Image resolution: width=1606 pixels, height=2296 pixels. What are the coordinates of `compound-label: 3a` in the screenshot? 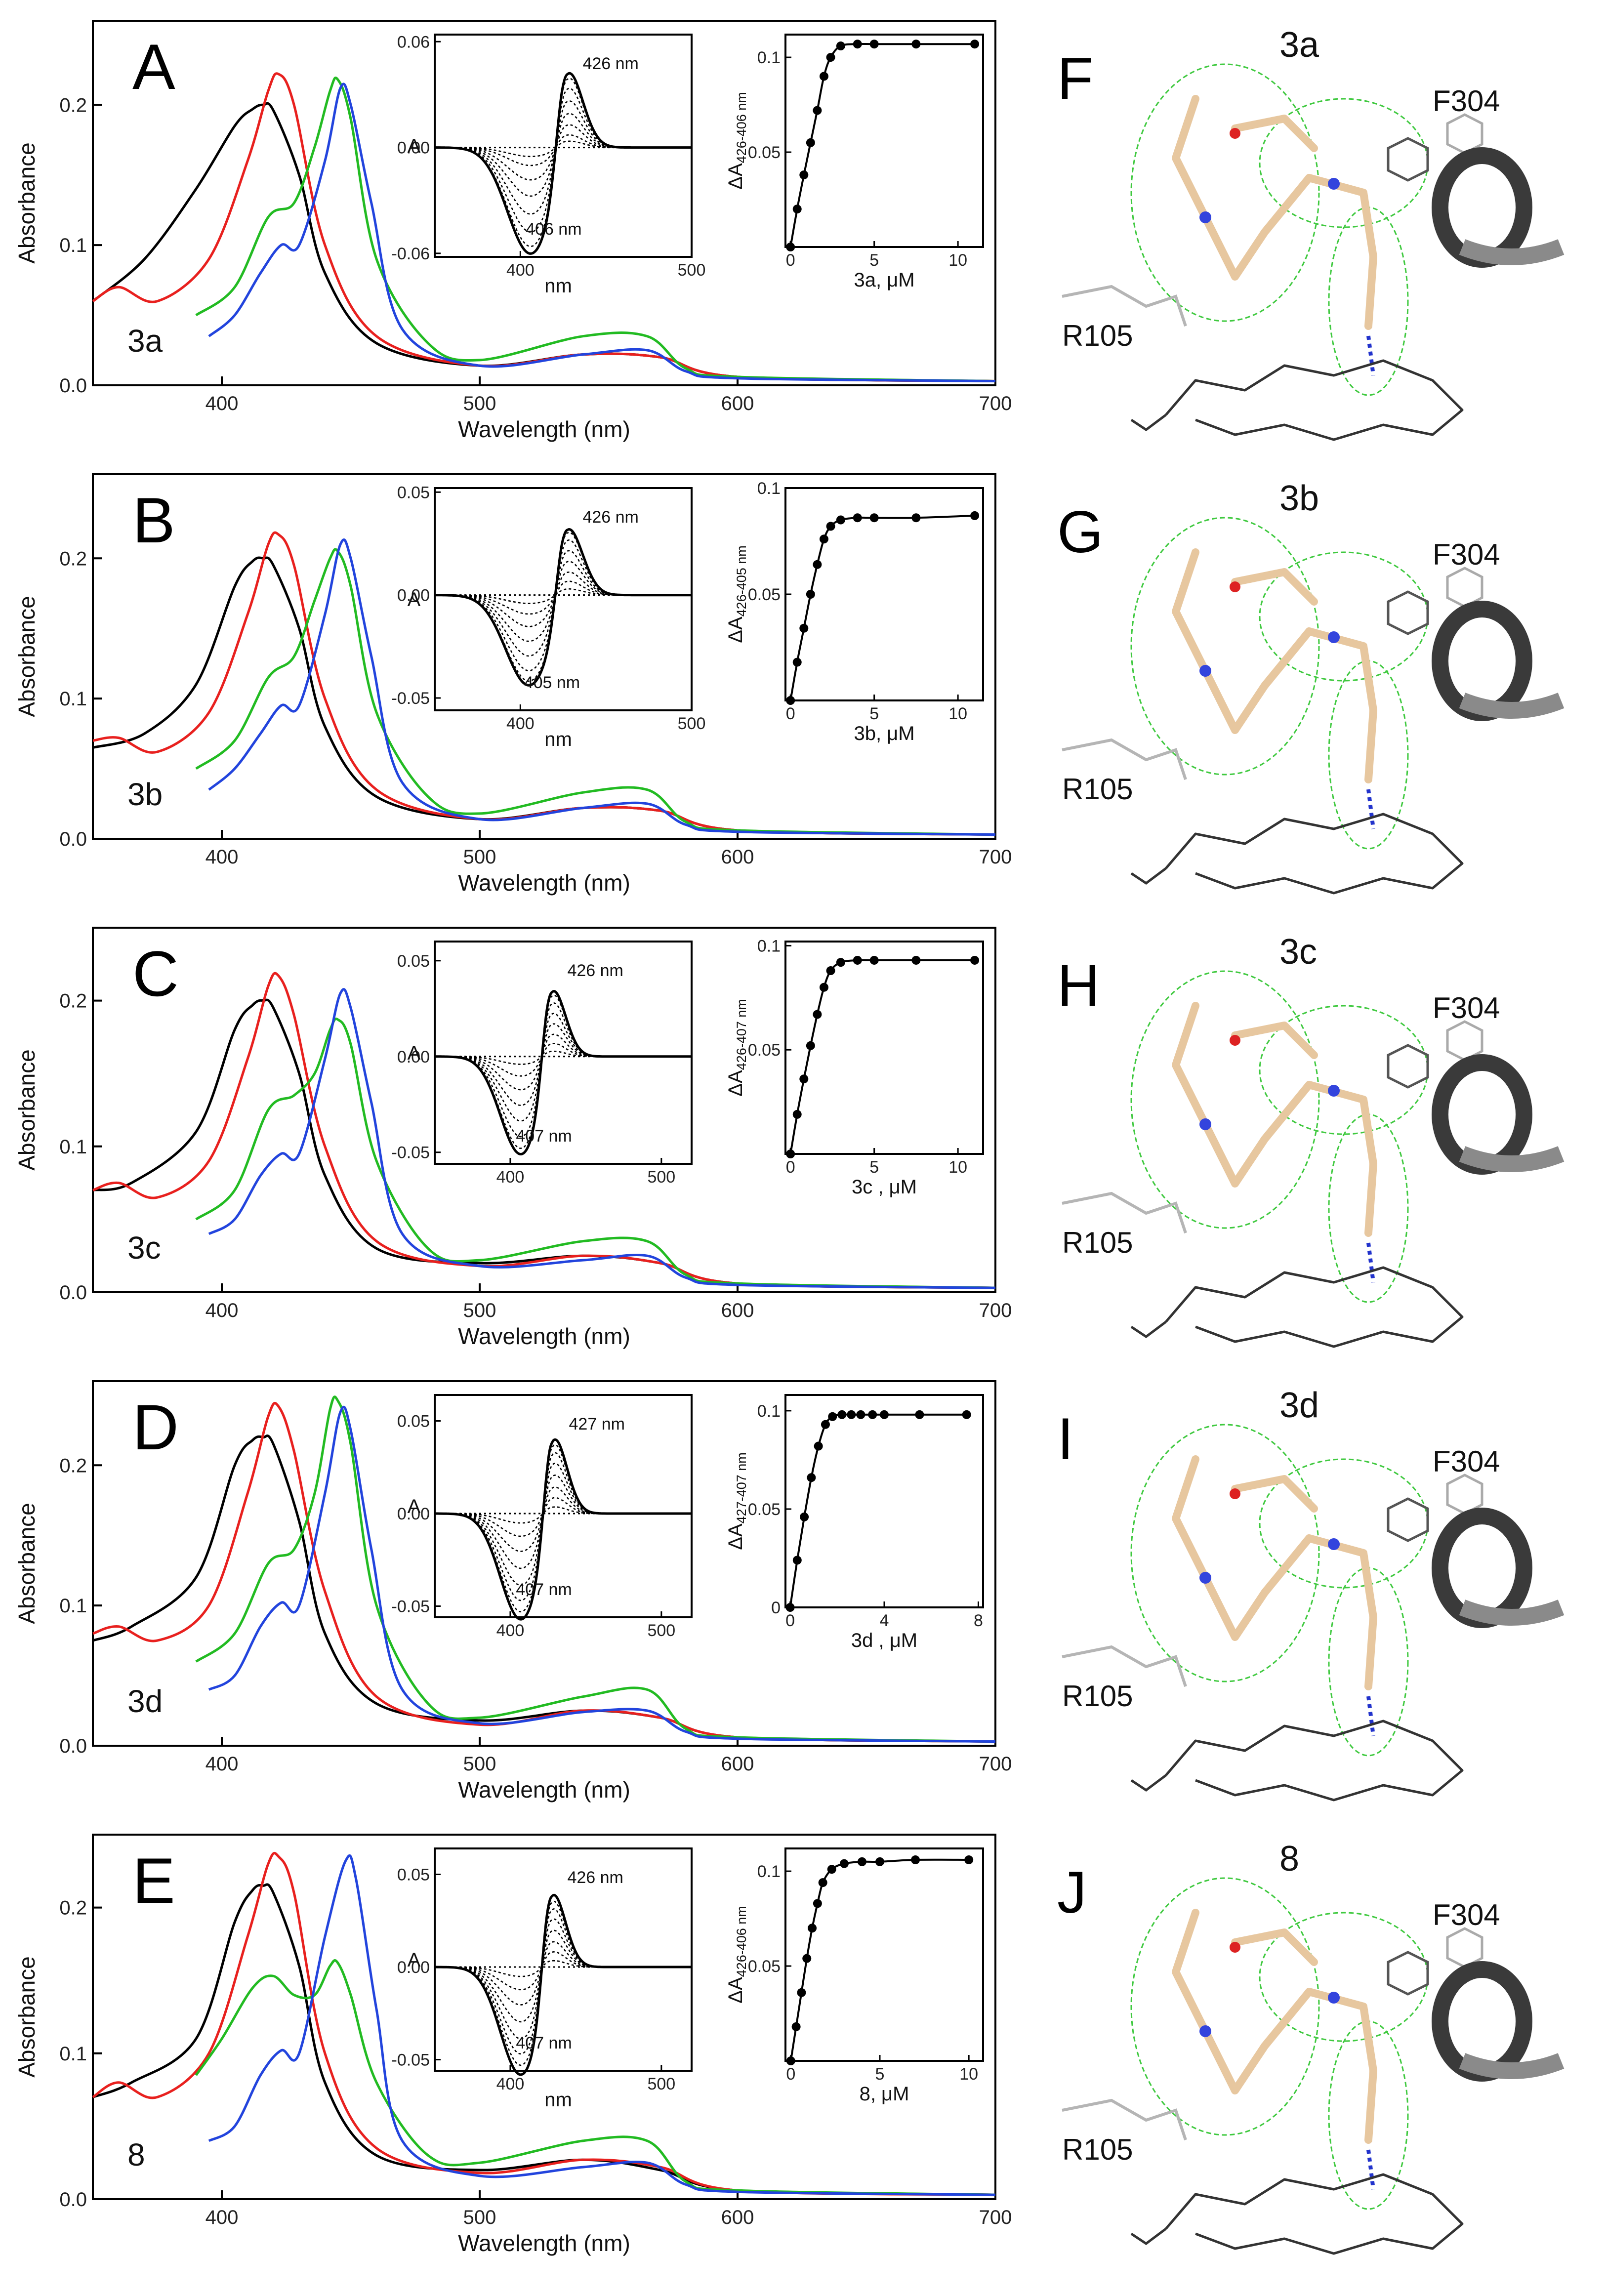 It's located at (1299, 45).